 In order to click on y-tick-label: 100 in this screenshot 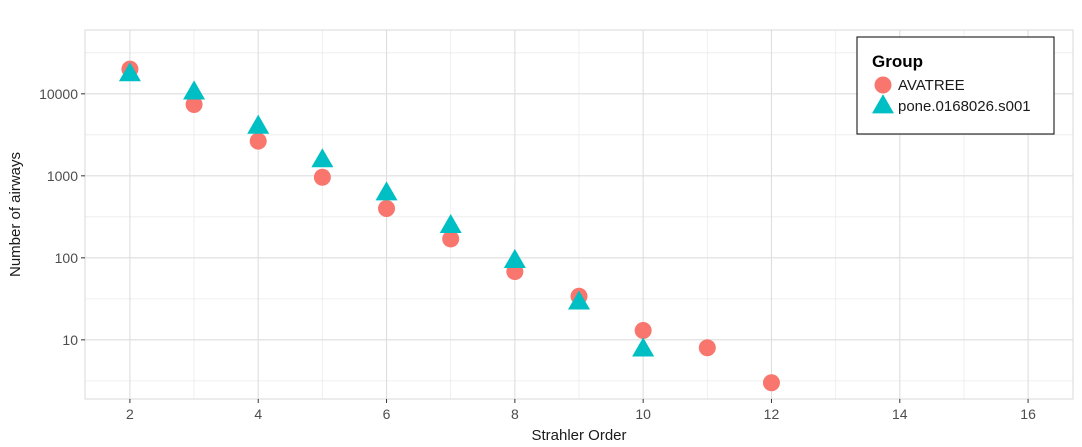, I will do `click(67, 258)`.